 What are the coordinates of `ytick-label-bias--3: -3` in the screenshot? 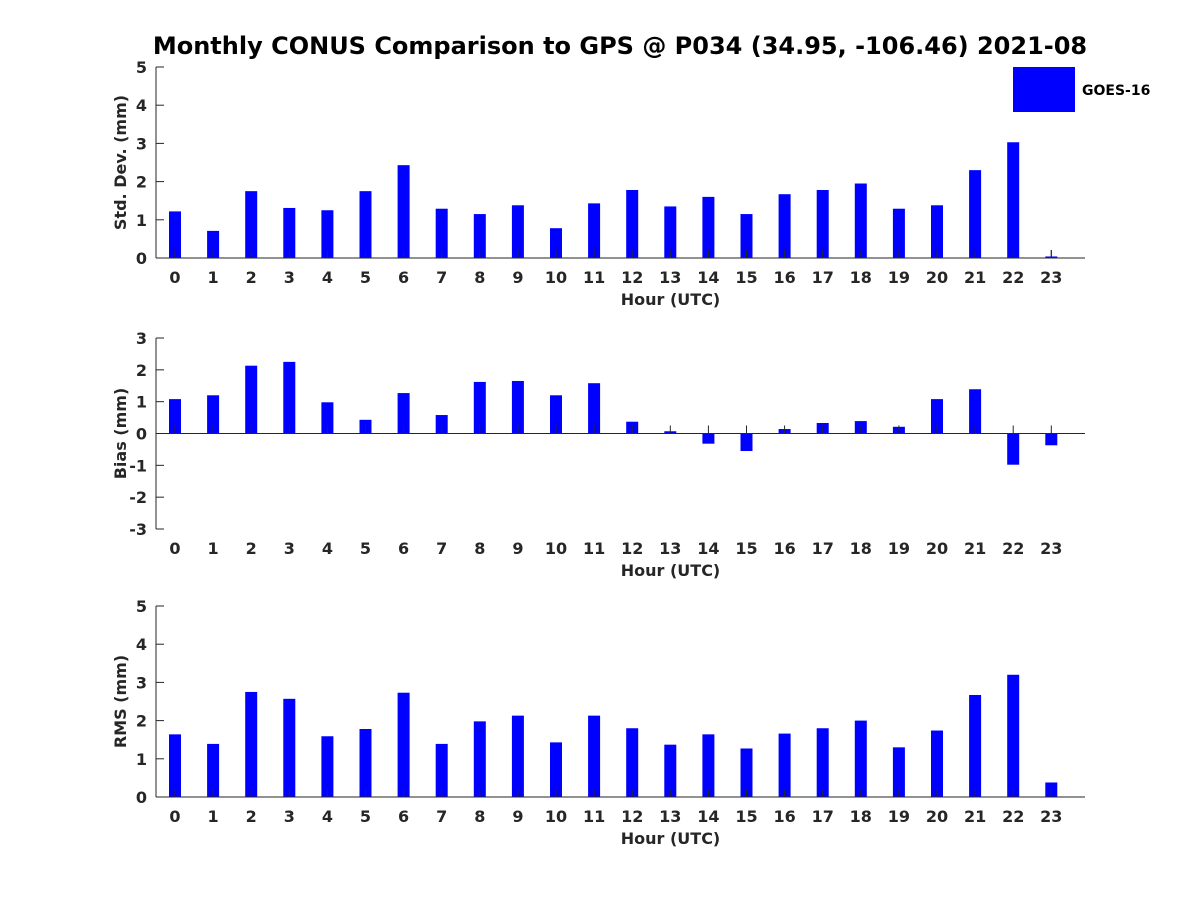 It's located at (138, 529).